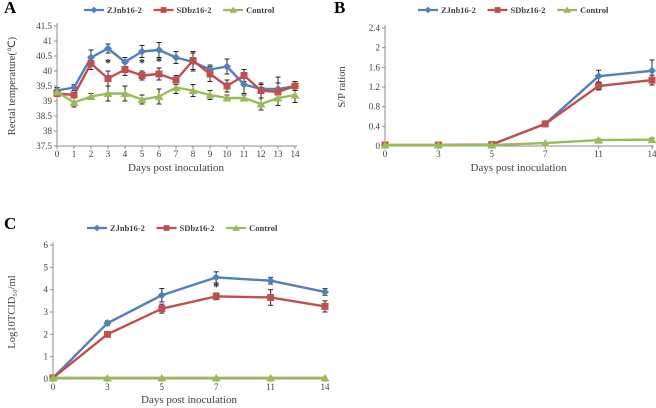 This screenshot has width=656, height=408. What do you see at coordinates (340, 8) in the screenshot?
I see `panel-b-label: B` at bounding box center [340, 8].